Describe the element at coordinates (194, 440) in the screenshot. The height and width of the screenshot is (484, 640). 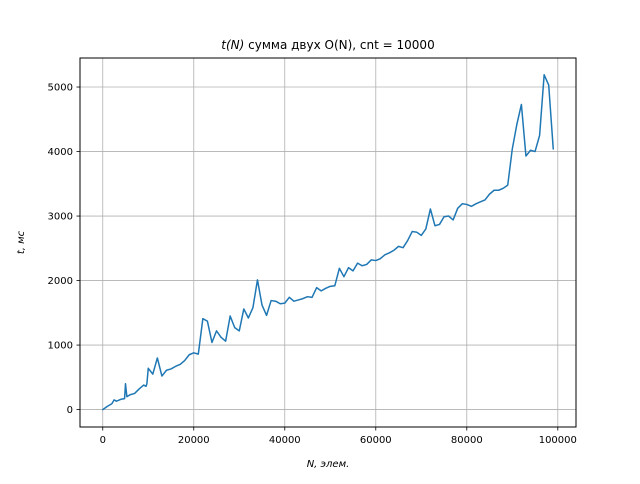
I see `x-tick-label: 20000` at that location.